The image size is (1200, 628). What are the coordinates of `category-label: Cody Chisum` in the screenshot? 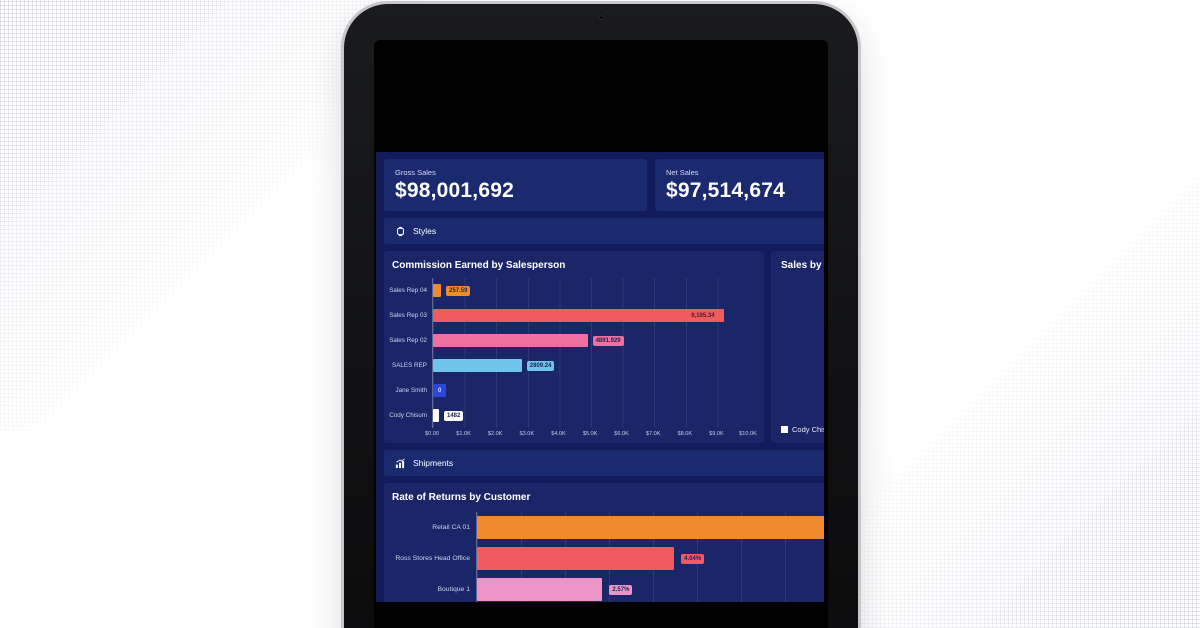 It's located at (408, 415).